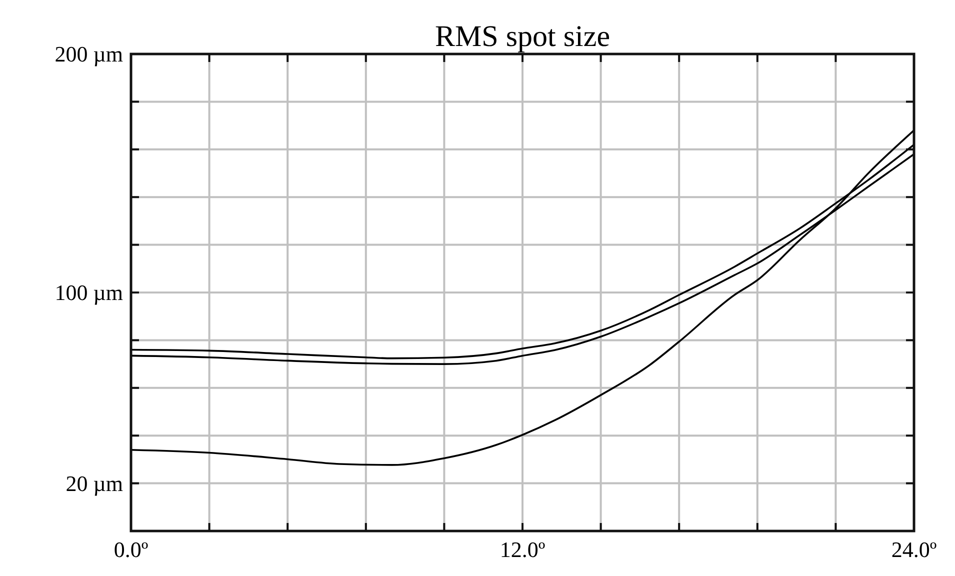  I want to click on x-tick-label: 0.0º, so click(131, 549).